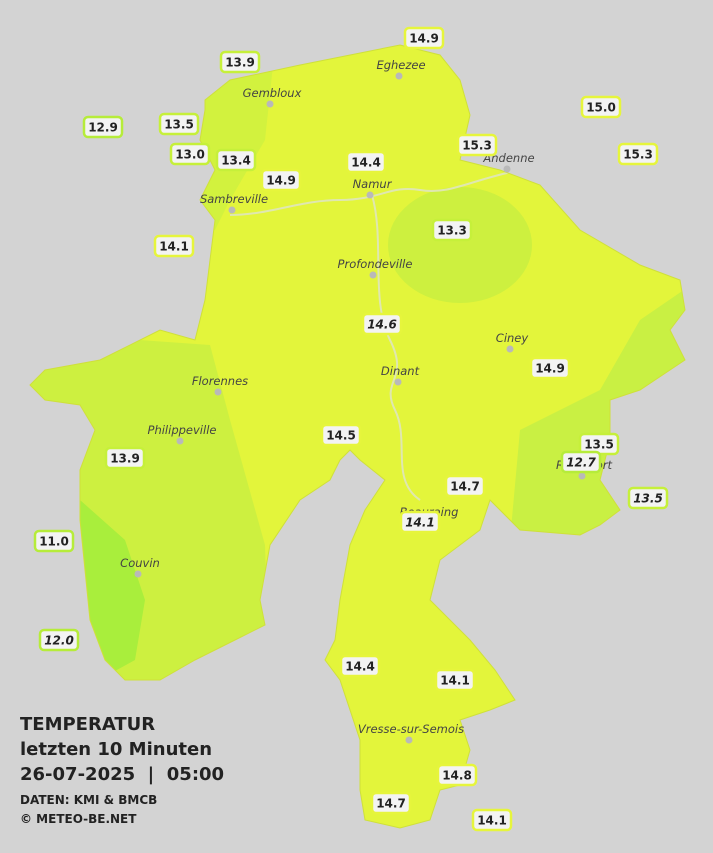  I want to click on place-label: Namur, so click(373, 184).